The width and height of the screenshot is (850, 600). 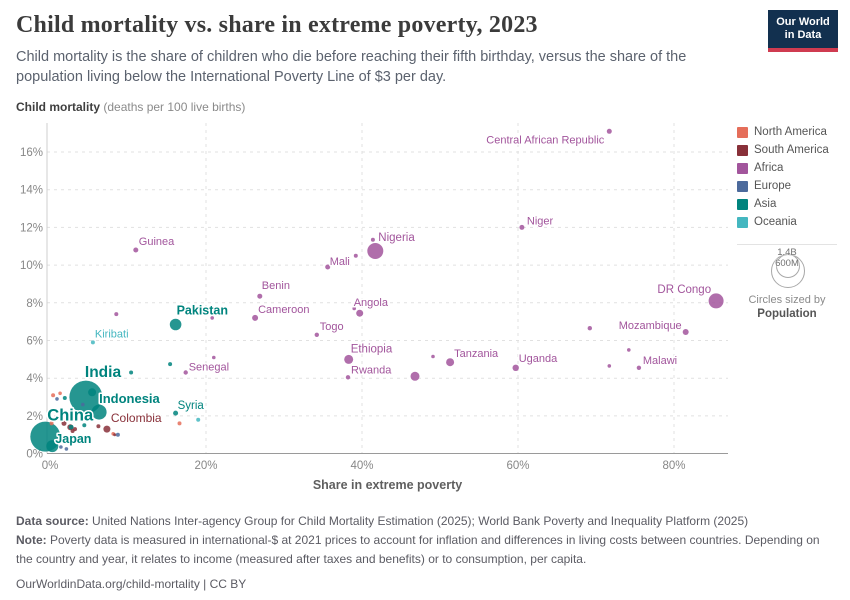 I want to click on y-axis-title-main: Child mortality, so click(x=58, y=107).